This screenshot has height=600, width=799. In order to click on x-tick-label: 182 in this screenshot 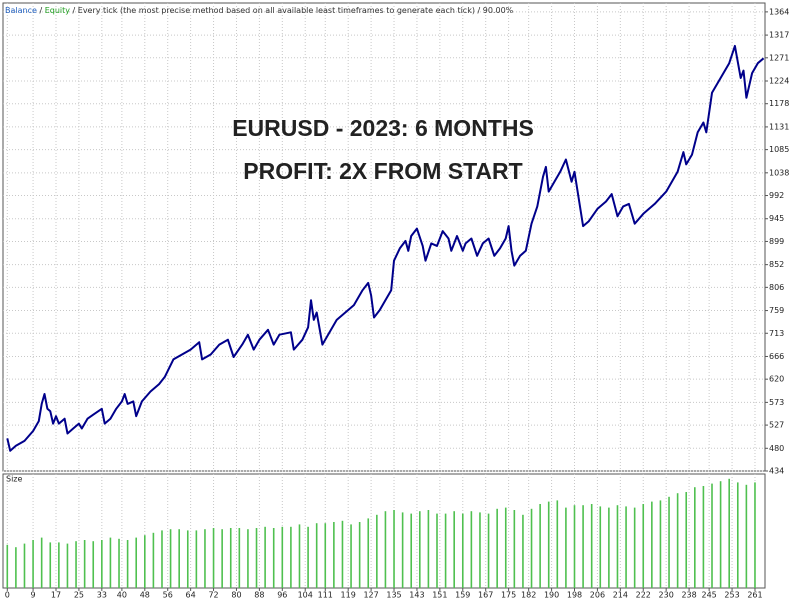, I will do `click(528, 595)`.